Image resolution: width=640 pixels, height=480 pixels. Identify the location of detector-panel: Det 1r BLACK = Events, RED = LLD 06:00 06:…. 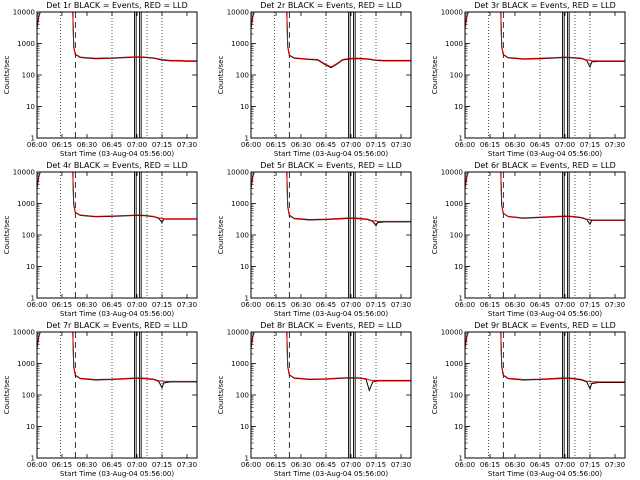
(100, 79).